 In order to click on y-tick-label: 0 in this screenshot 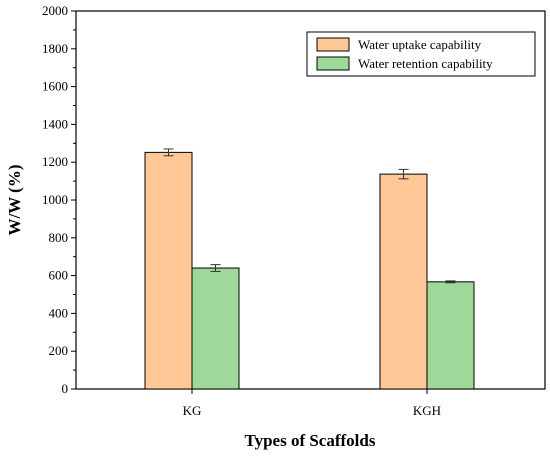, I will do `click(65, 388)`.